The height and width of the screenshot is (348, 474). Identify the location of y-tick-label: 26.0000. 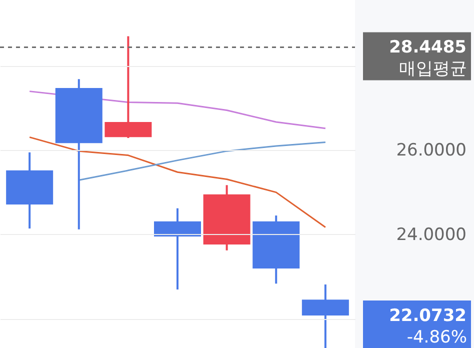
(431, 150).